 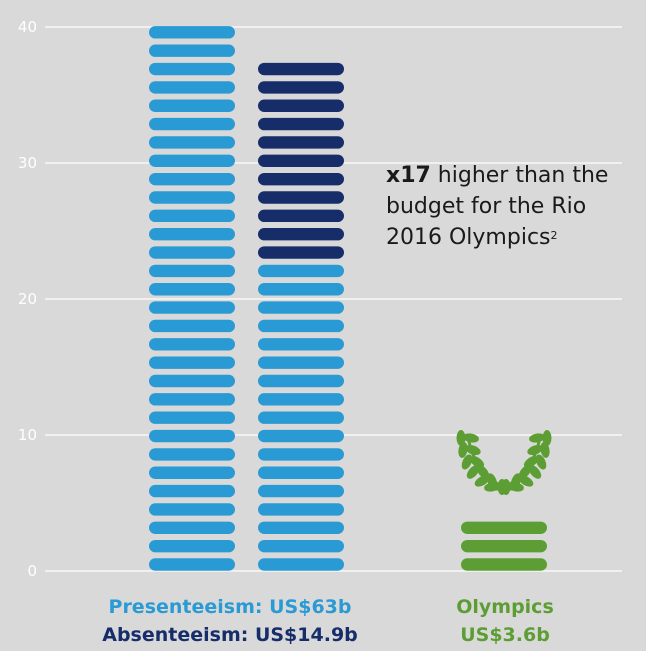 I want to click on laurel-wreath-icon, so click(x=504, y=462).